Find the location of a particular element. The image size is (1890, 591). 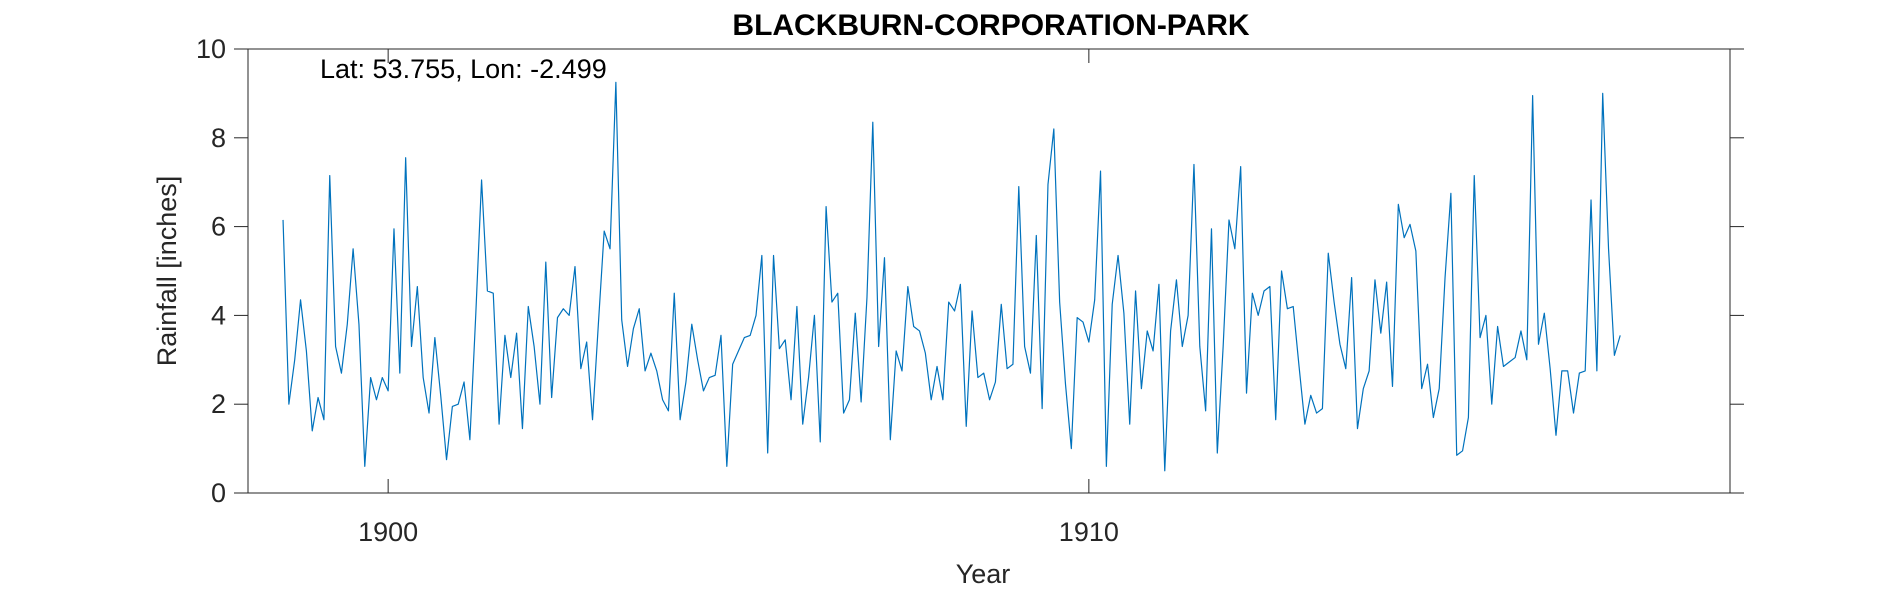

x-tick-label: 1900 is located at coordinates (388, 532).